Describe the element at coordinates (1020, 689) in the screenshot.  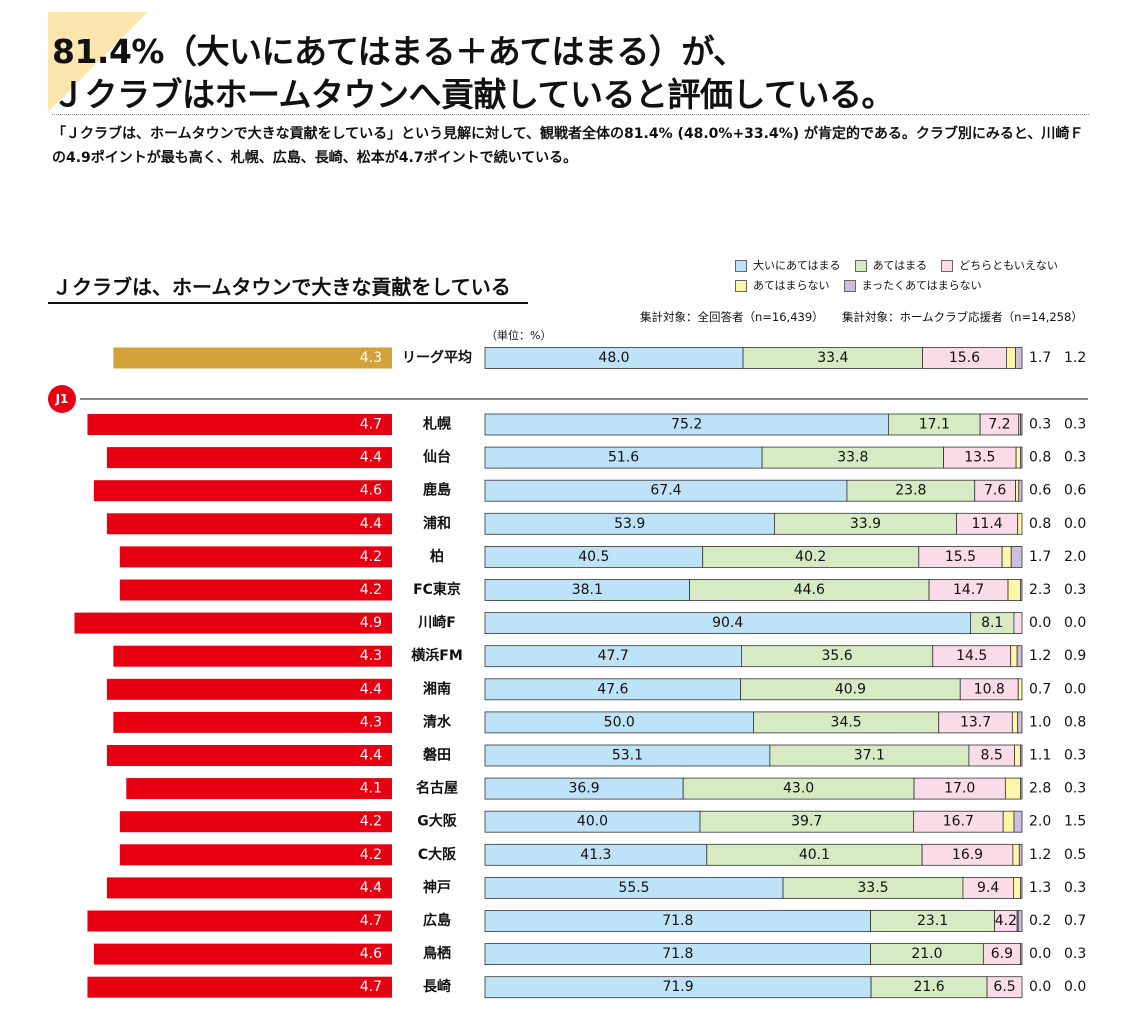
I see `club-row-8-segment-disagree` at that location.